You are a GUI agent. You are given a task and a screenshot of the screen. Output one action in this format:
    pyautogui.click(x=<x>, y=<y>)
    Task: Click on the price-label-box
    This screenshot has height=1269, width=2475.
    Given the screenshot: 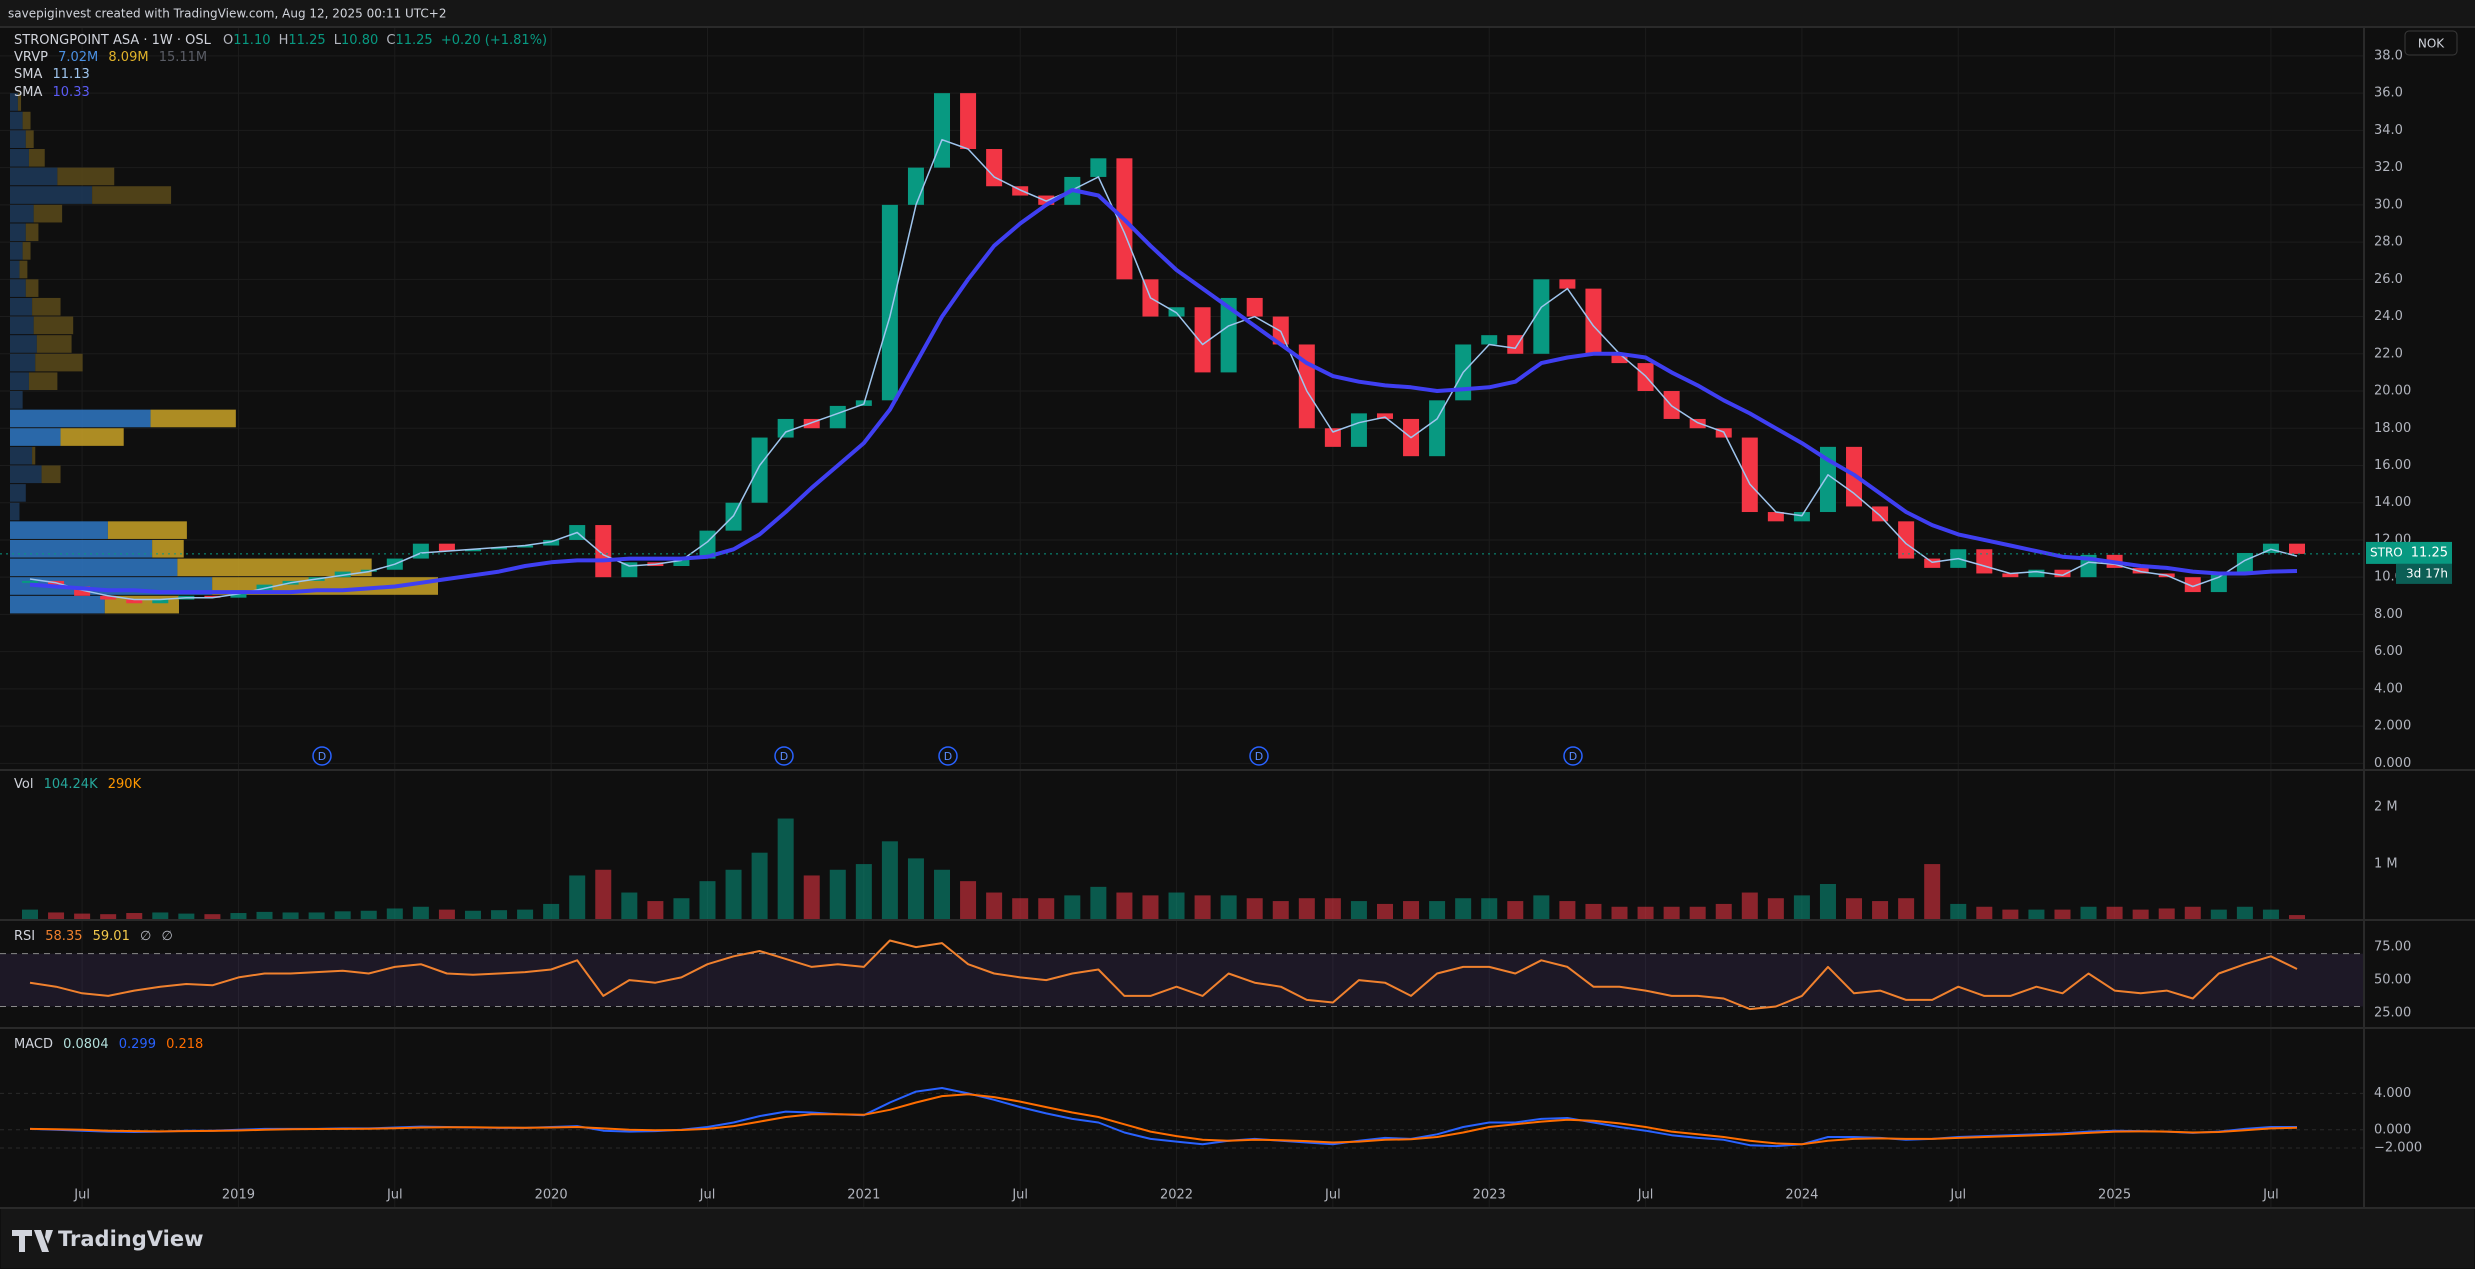 What is the action you would take?
    pyautogui.click(x=2409, y=552)
    